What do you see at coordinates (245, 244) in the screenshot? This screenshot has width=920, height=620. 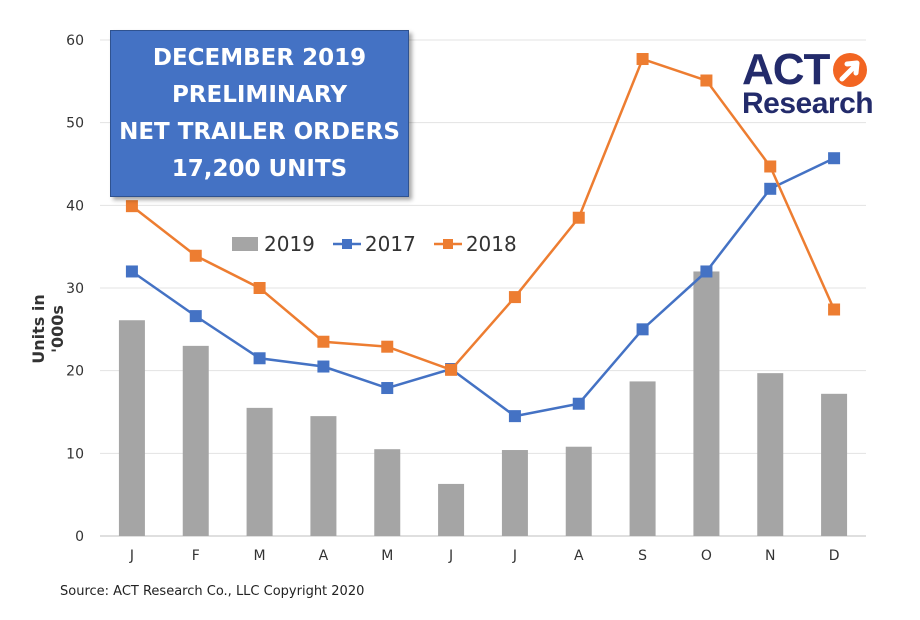 I see `legend-swatch-bar` at bounding box center [245, 244].